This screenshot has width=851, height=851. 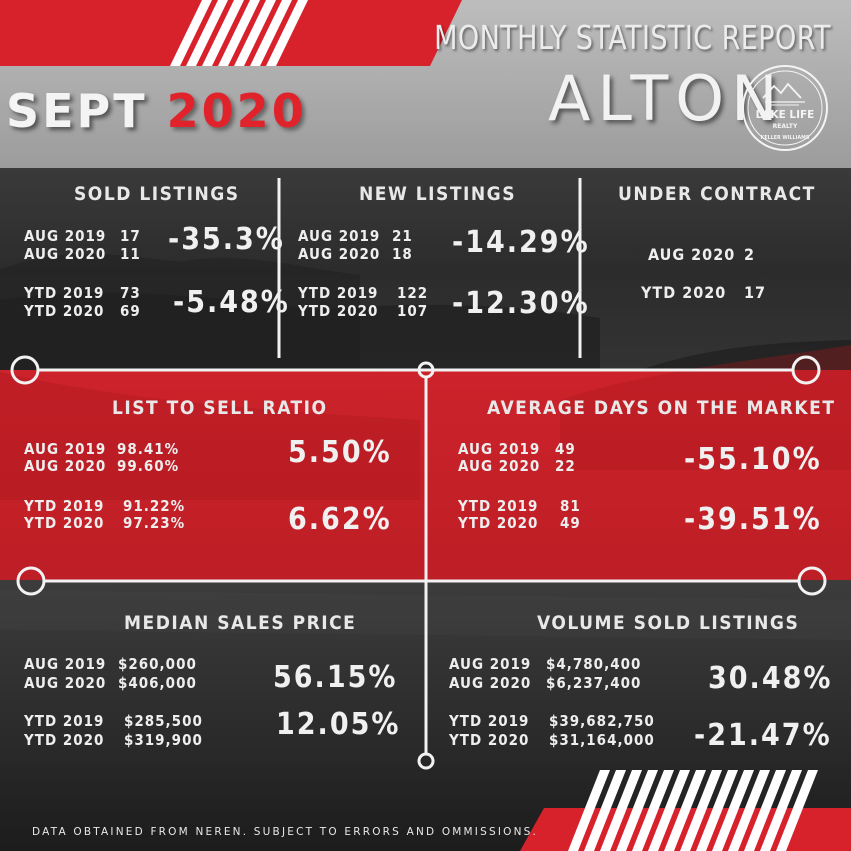 What do you see at coordinates (157, 683) in the screenshot?
I see `row-value: $406,000` at bounding box center [157, 683].